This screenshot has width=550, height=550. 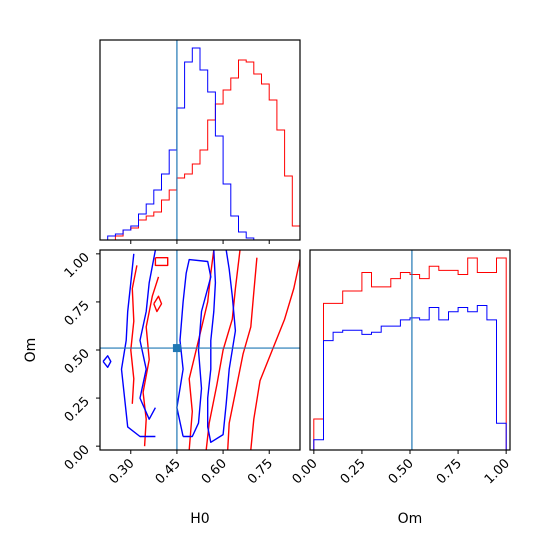 I want to click on x-axis-title-h0: H0, so click(x=199, y=519).